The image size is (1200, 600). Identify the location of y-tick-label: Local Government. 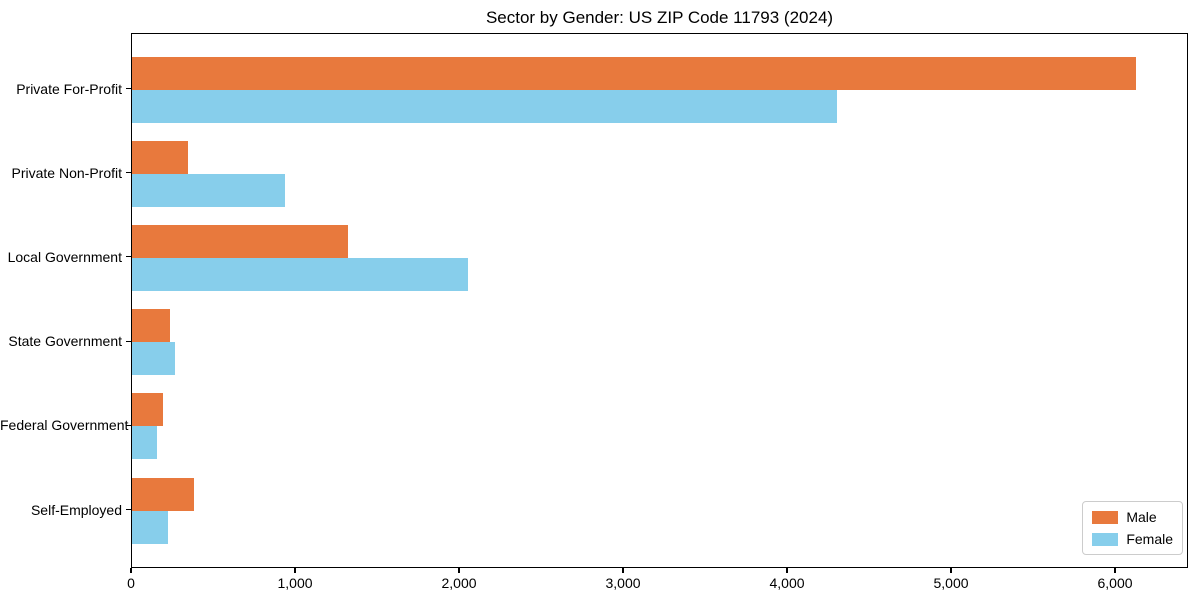
(64, 256).